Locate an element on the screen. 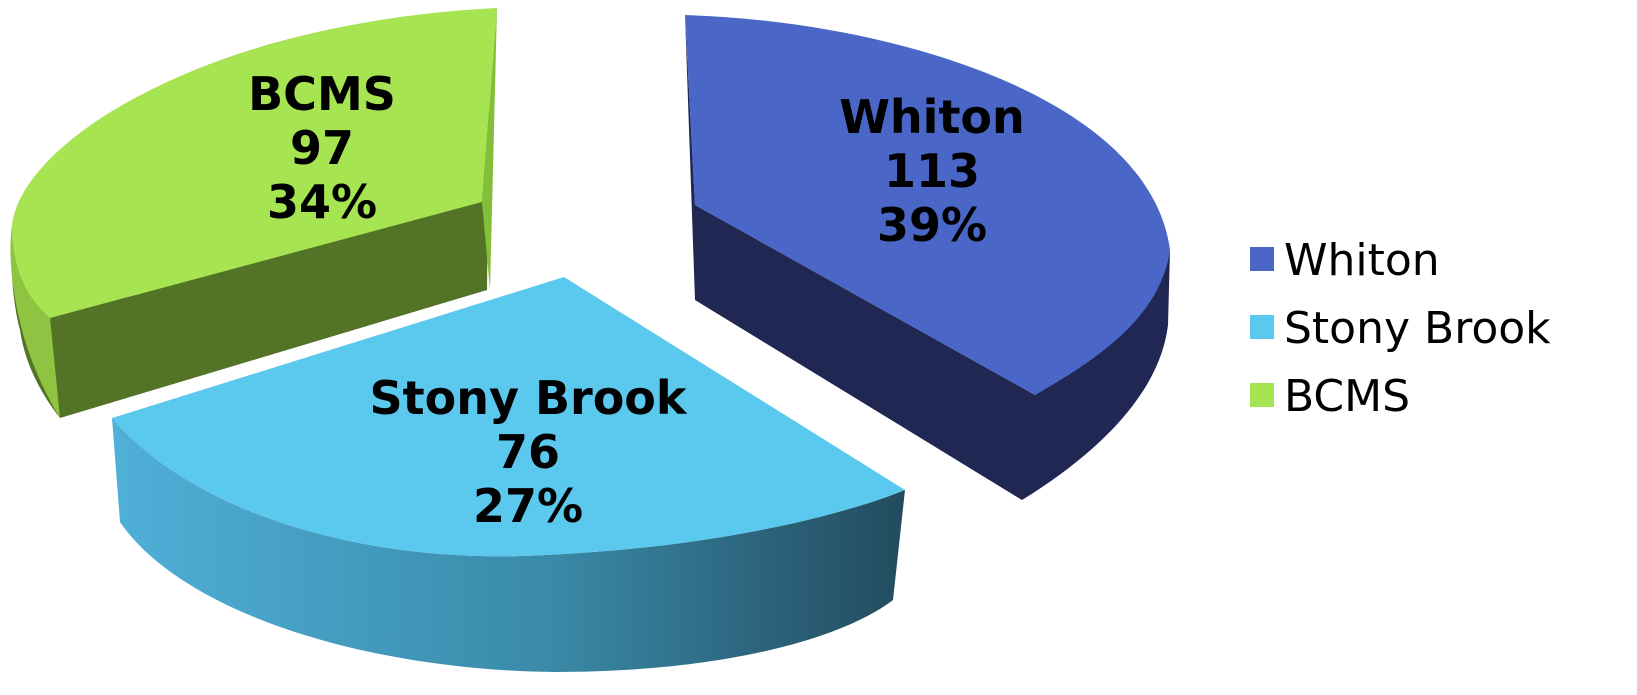  whiton-label-marker-icon is located at coordinates (822, 110).